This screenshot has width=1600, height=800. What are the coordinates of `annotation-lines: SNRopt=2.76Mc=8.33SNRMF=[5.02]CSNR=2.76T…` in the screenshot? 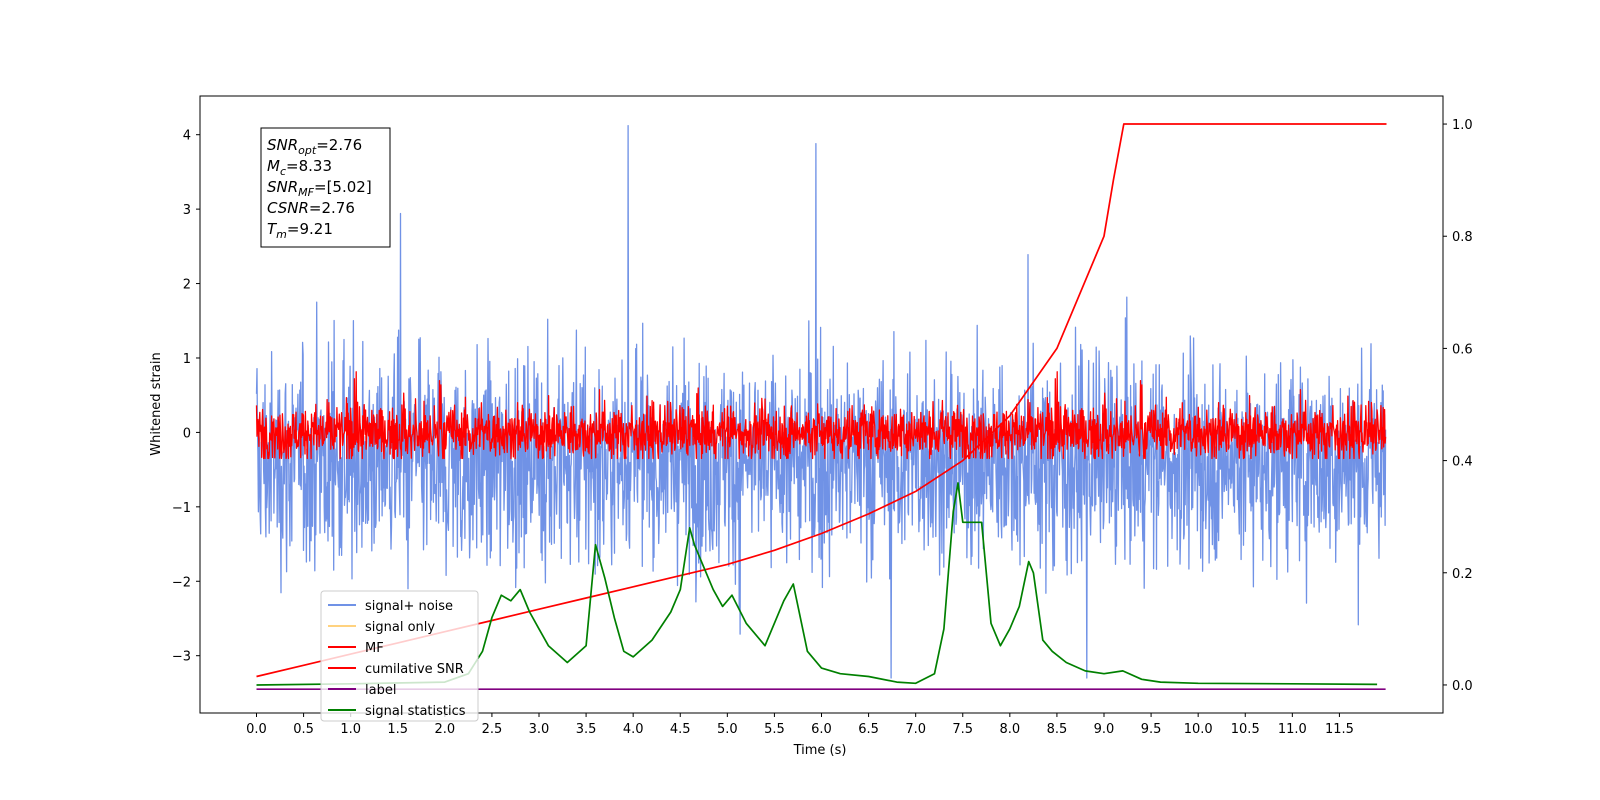 It's located at (319, 188).